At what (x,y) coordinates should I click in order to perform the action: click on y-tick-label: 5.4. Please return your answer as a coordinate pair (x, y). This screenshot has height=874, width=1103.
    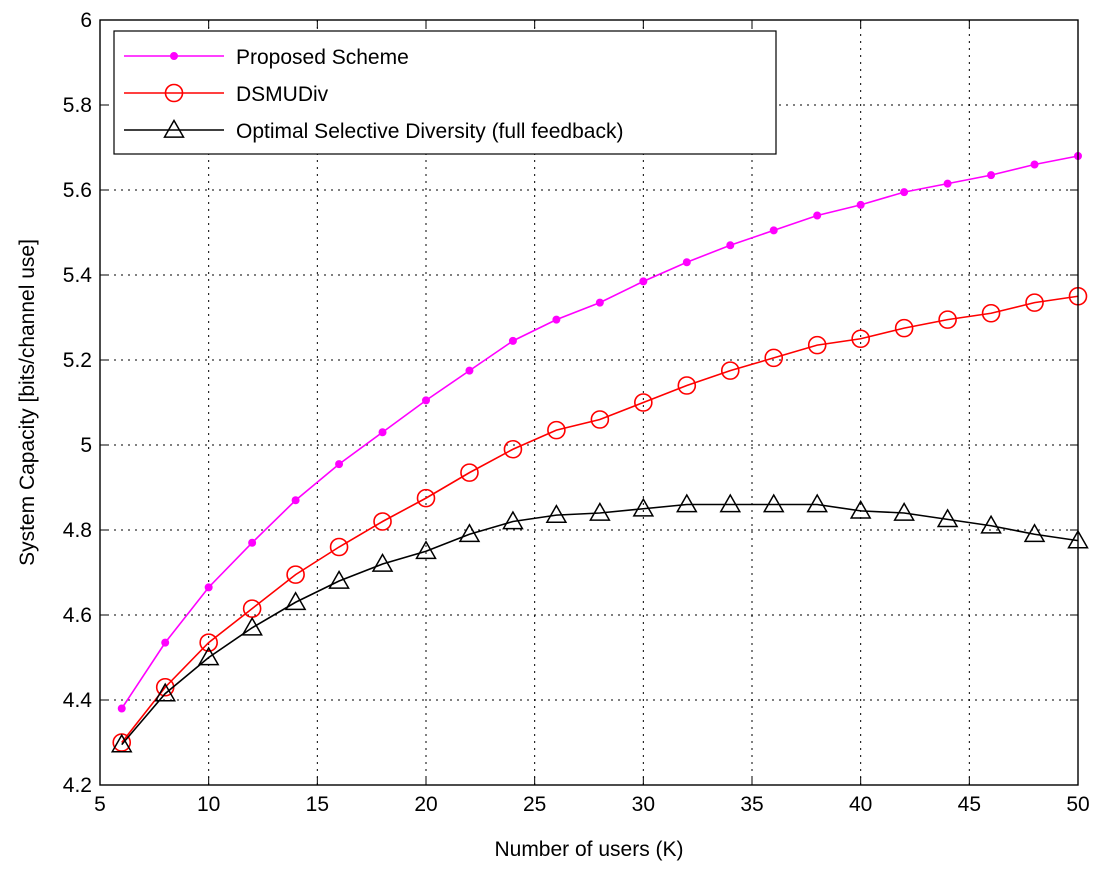
    Looking at the image, I should click on (78, 275).